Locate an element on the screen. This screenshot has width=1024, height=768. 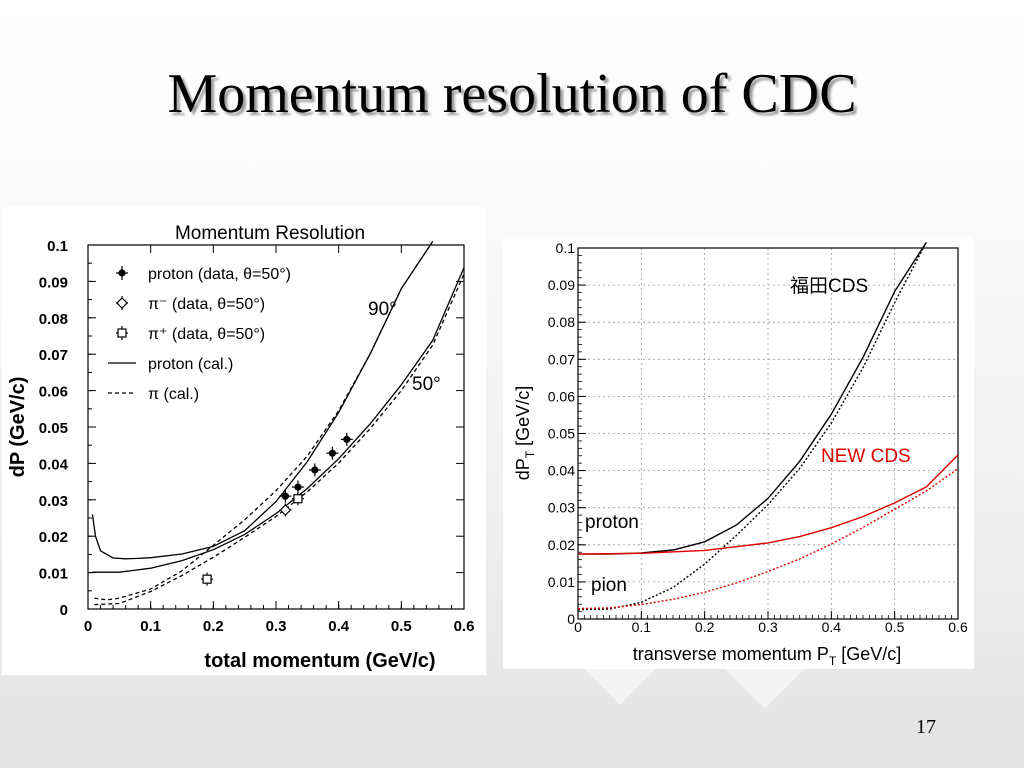
legend-label: proton (data, θ=50°) is located at coordinates (219, 274).